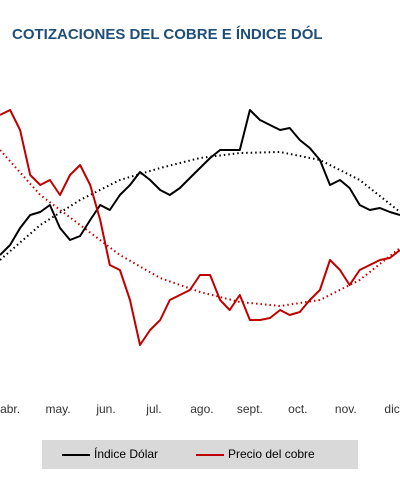 The height and width of the screenshot is (488, 400). I want to click on x-tick-label: dic., so click(392, 409).